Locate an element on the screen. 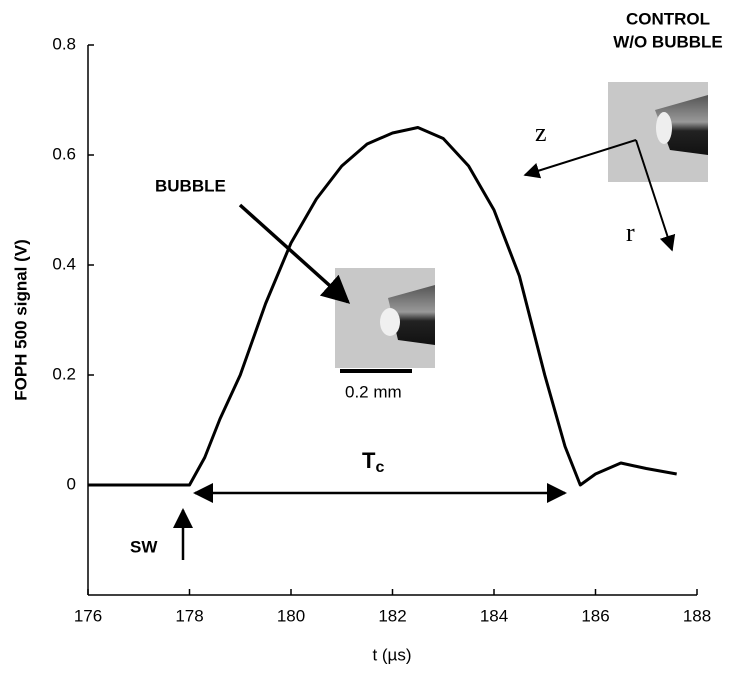 Image resolution: width=750 pixels, height=684 pixels. tc-label: Tc is located at coordinates (373, 462).